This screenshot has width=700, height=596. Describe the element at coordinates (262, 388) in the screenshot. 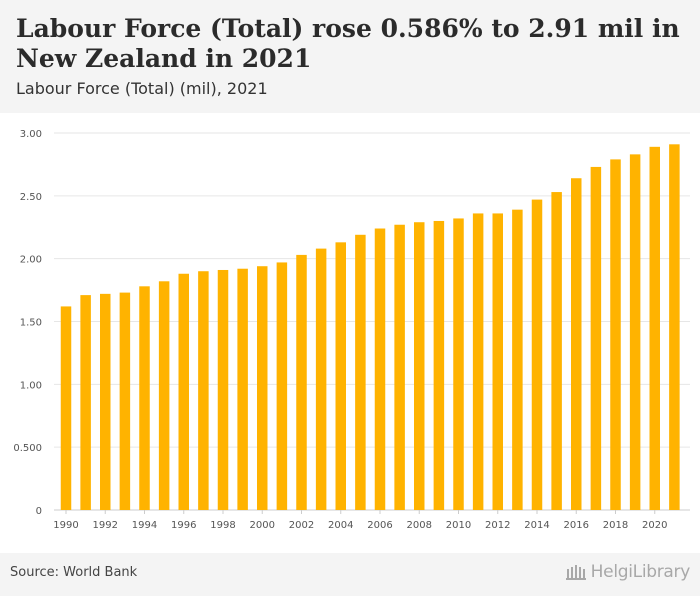

I see `bar-2000` at that location.